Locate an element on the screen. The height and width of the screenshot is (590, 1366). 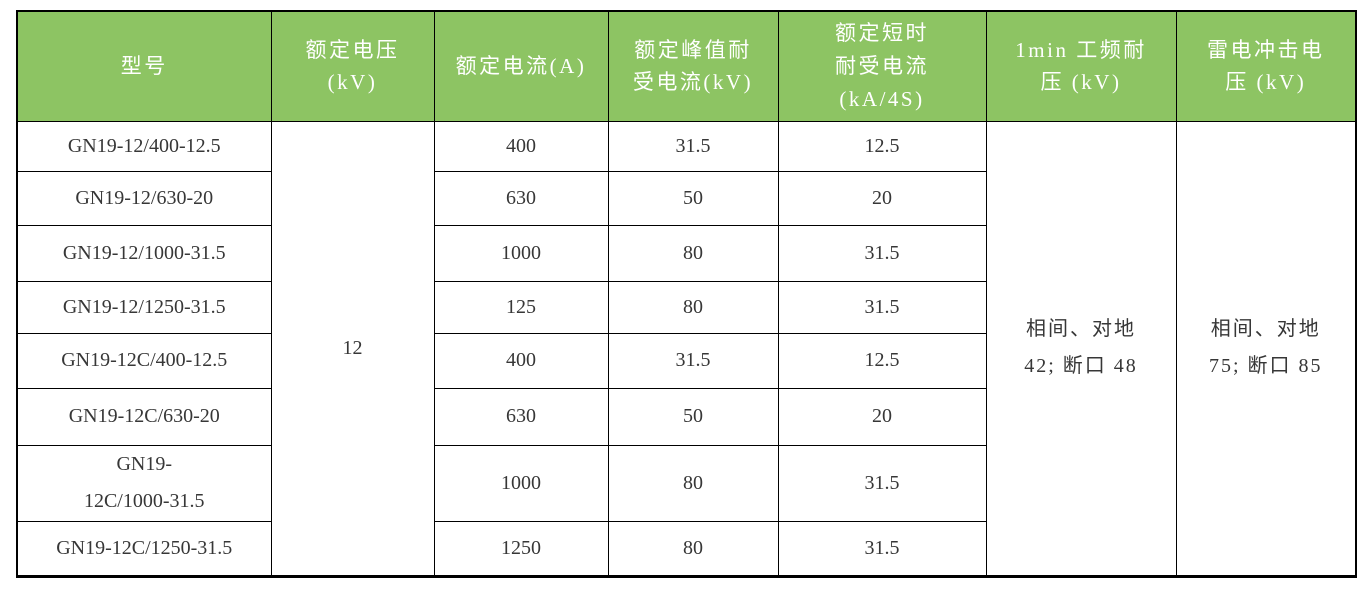
header-lightning-impulse: 雷电冲击电 压 (kV) is located at coordinates (1266, 66).